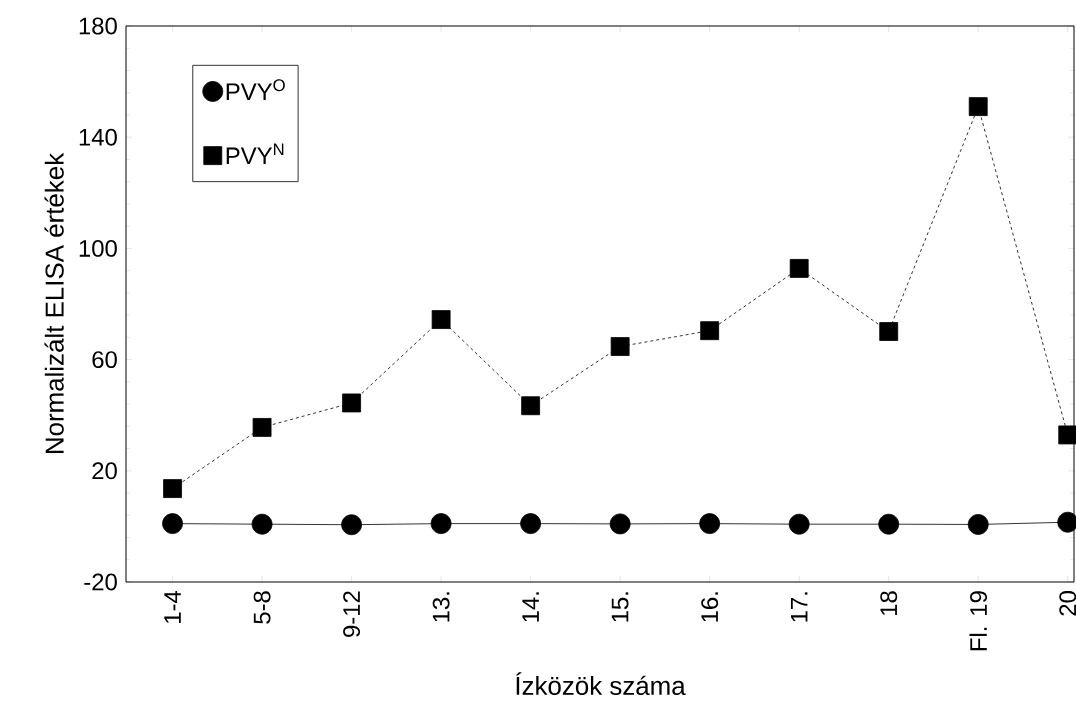 The image size is (1076, 722). What do you see at coordinates (601, 684) in the screenshot?
I see `x-axis-title: Ízközök száma` at bounding box center [601, 684].